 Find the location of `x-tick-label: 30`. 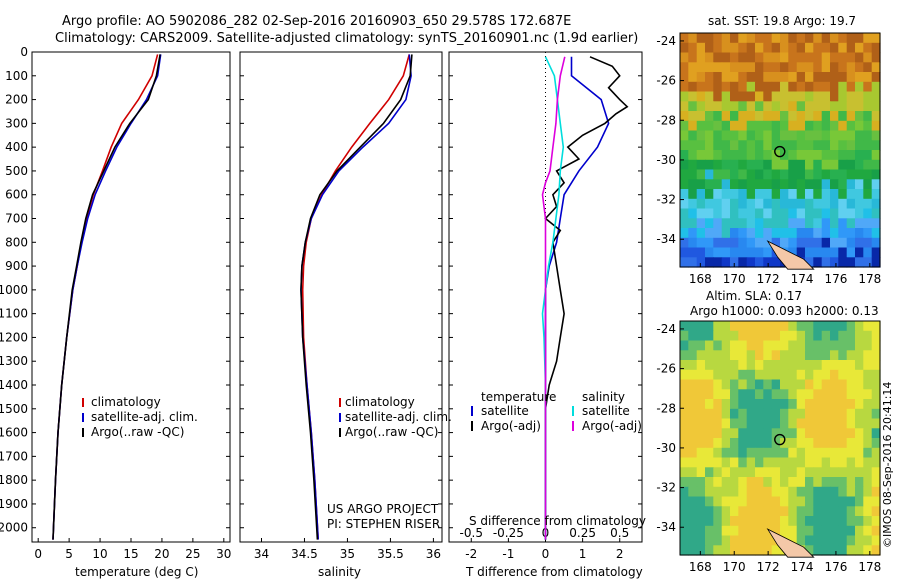

x-tick-label: 30 is located at coordinates (223, 554).